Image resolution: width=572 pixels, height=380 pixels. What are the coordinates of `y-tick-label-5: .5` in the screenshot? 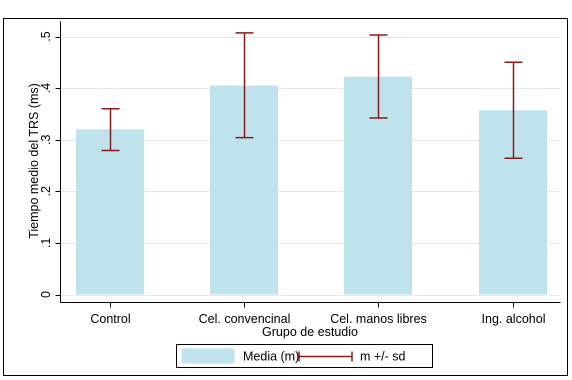 It's located at (46, 36).